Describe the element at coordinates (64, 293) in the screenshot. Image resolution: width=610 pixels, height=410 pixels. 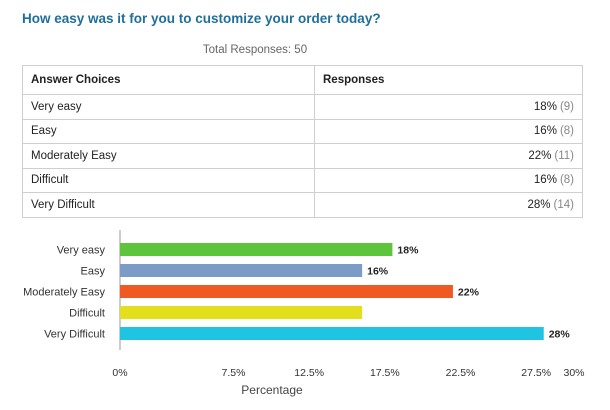
I see `category-label: Moderately Easy` at that location.